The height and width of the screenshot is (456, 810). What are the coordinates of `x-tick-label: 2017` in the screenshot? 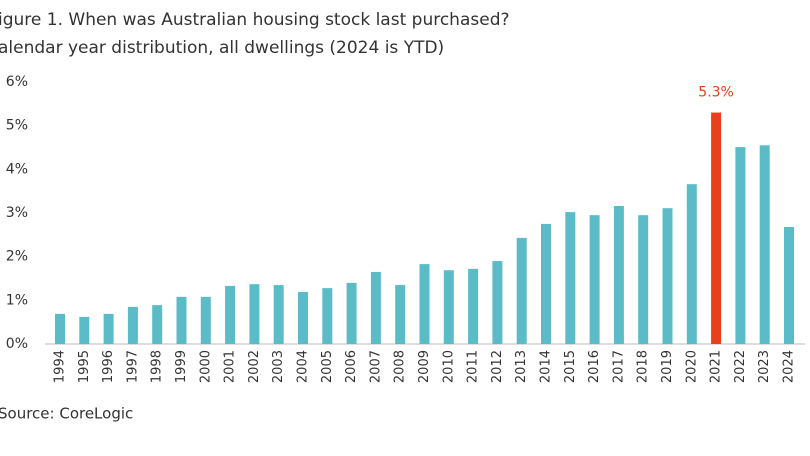 It's located at (618, 366).